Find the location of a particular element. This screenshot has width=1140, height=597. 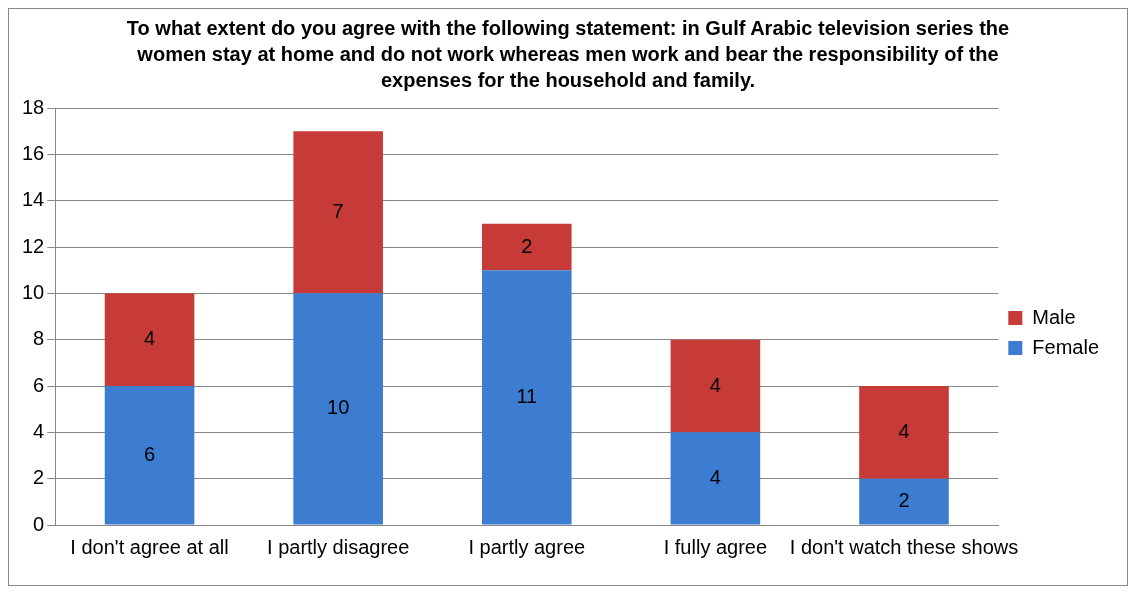

y-tick-label: 12 is located at coordinates (33, 245).